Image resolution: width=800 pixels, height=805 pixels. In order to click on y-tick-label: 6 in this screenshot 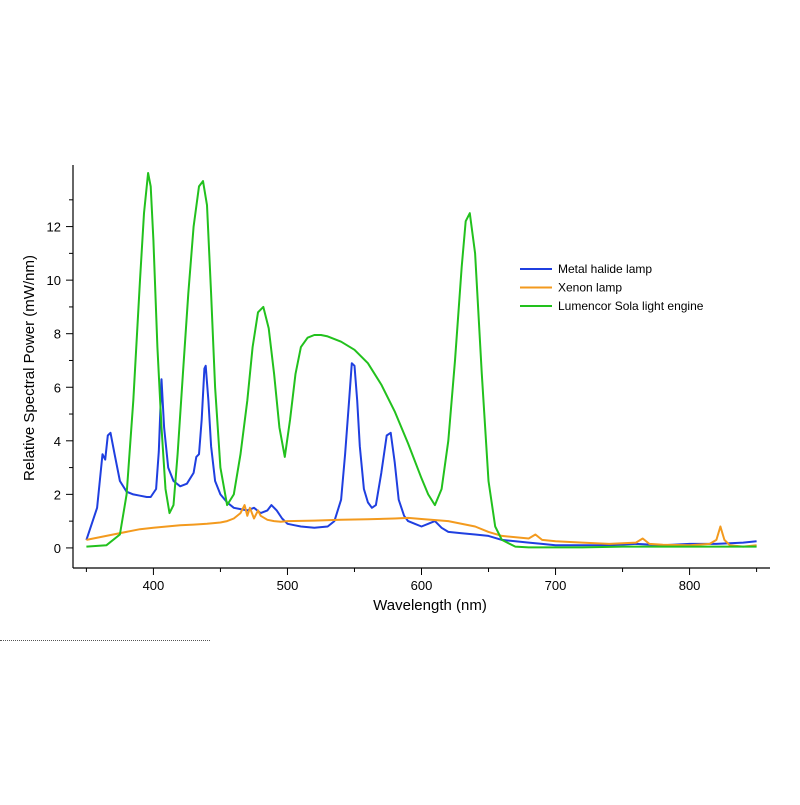, I will do `click(57, 387)`.